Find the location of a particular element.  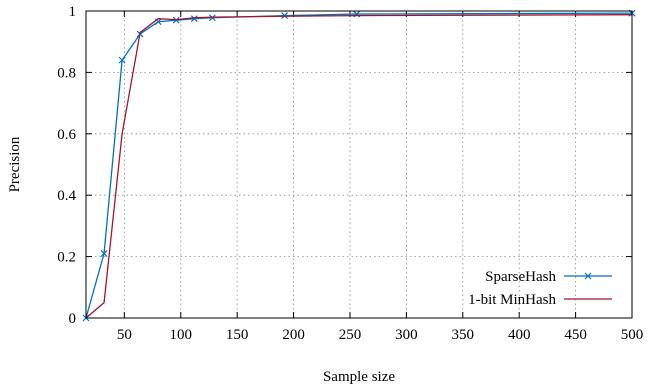

x-tick-label: 300 is located at coordinates (406, 335).